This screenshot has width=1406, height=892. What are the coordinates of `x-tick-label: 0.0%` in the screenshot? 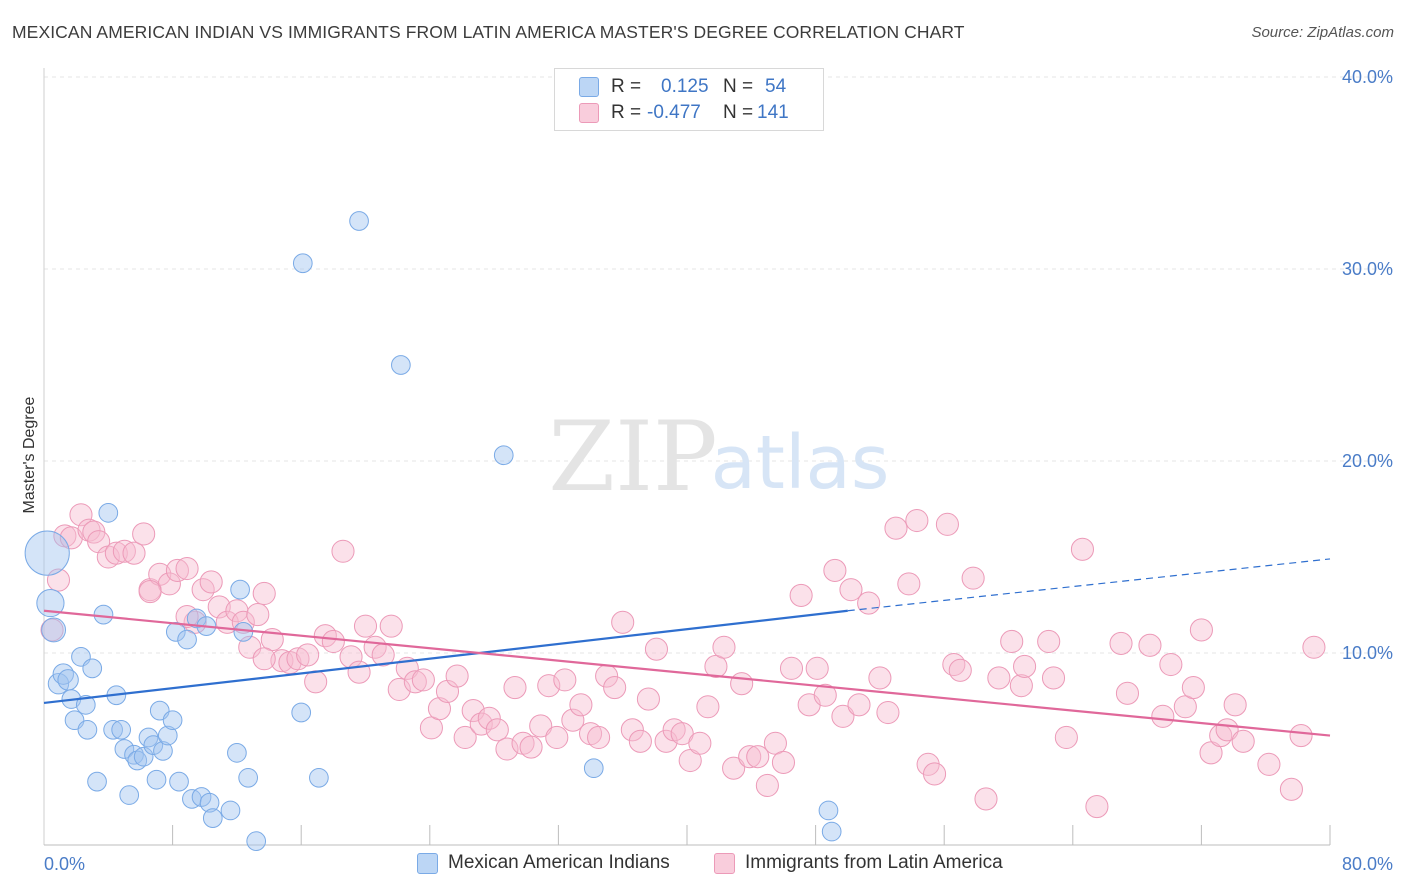 It's located at (64, 864).